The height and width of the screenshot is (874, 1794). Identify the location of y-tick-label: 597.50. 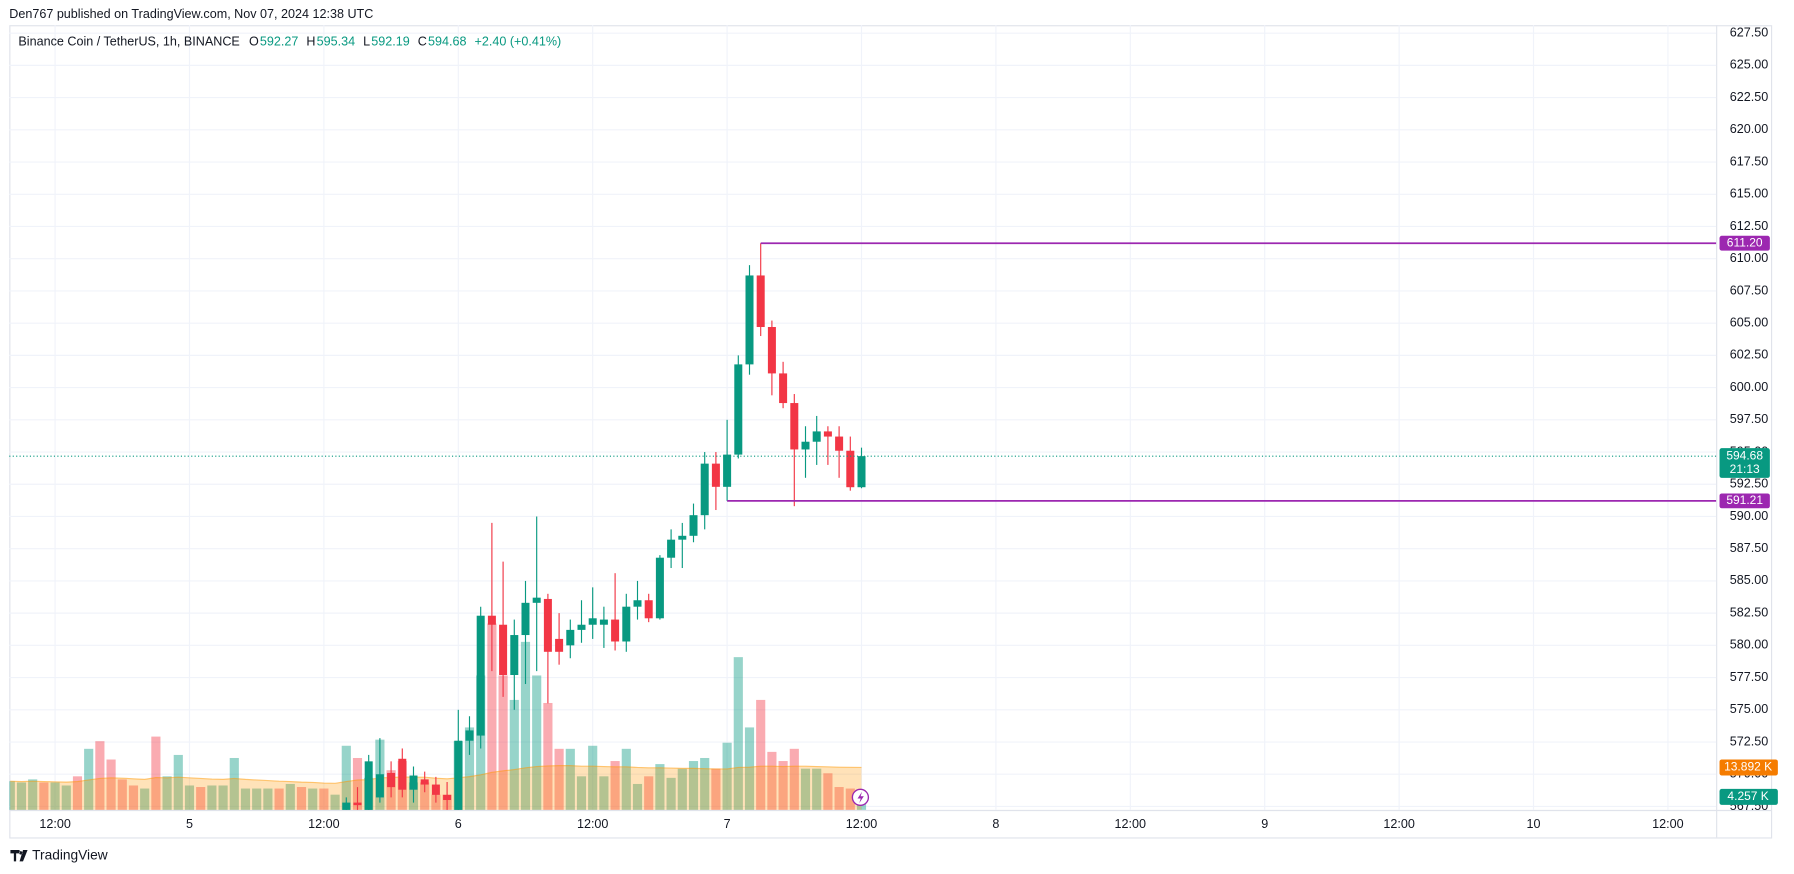
(1749, 419).